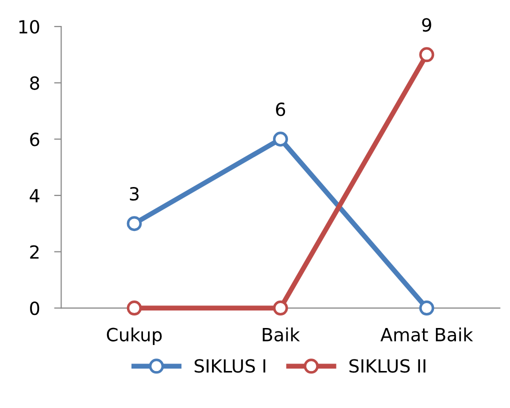 The width and height of the screenshot is (510, 408). What do you see at coordinates (35, 139) in the screenshot?
I see `y-tick-label: 6` at bounding box center [35, 139].